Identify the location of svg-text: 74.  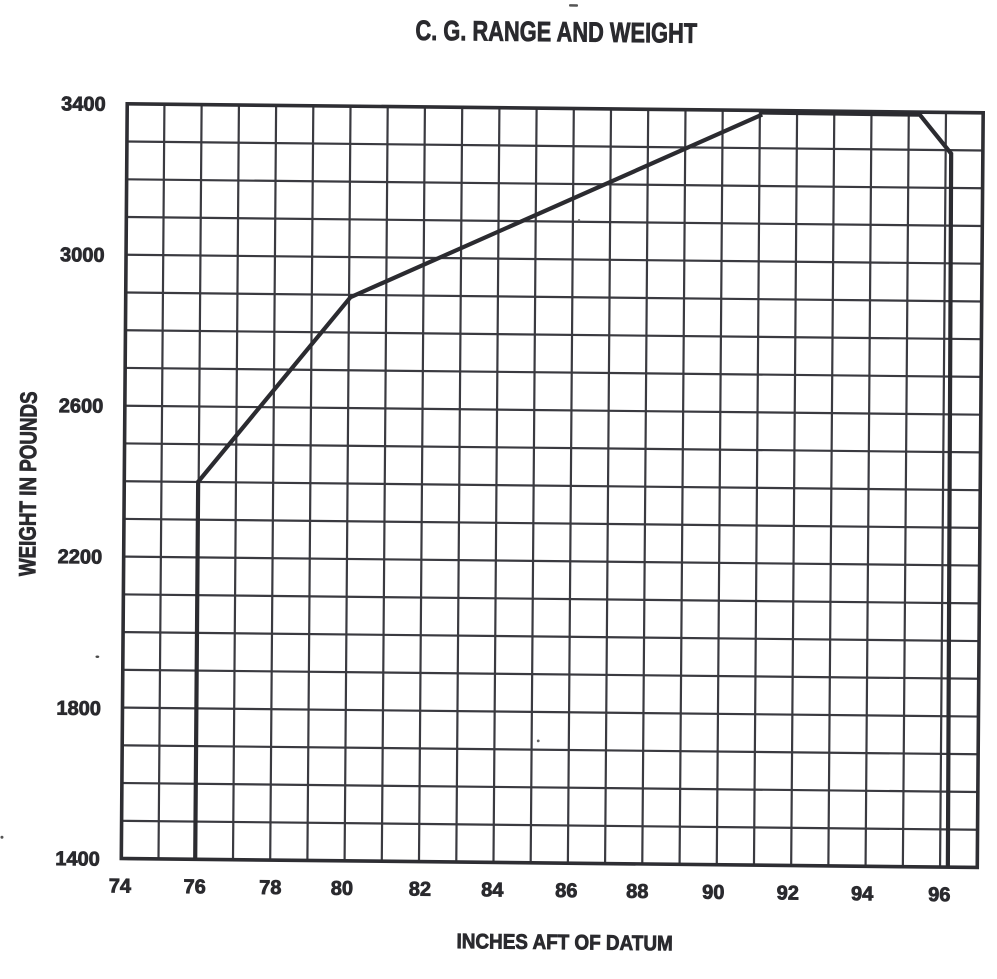
(120, 886).